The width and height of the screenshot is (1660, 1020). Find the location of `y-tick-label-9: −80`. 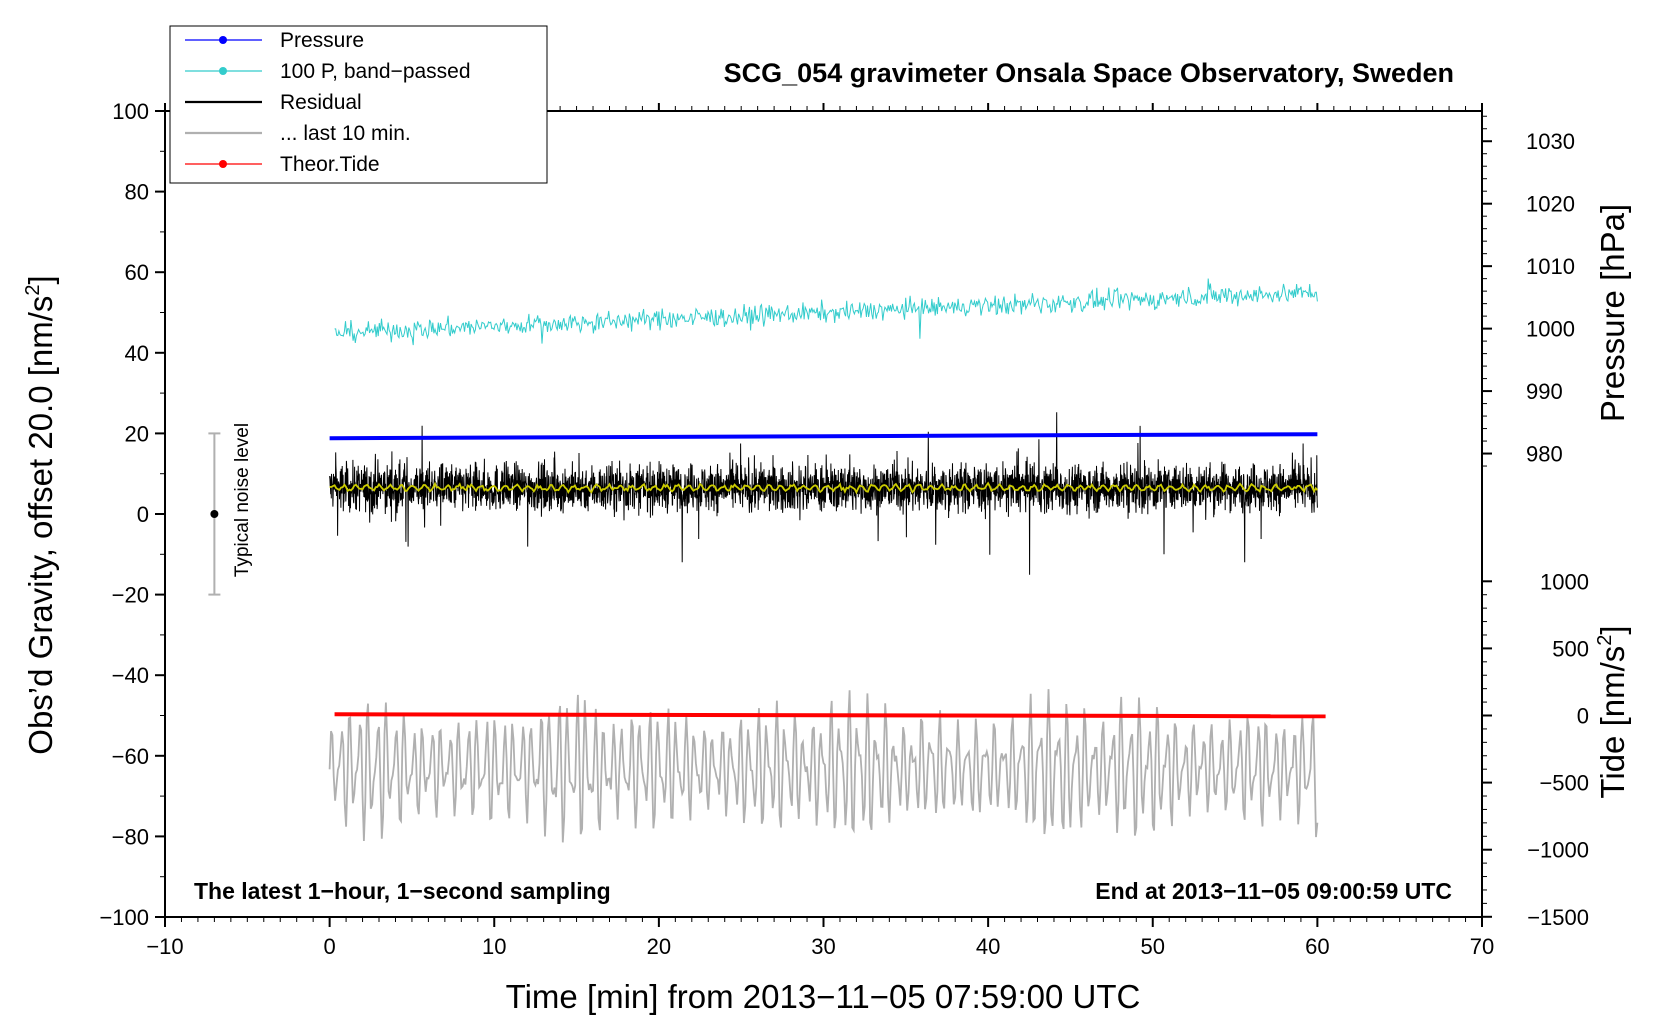

y-tick-label-9: −80 is located at coordinates (130, 836).